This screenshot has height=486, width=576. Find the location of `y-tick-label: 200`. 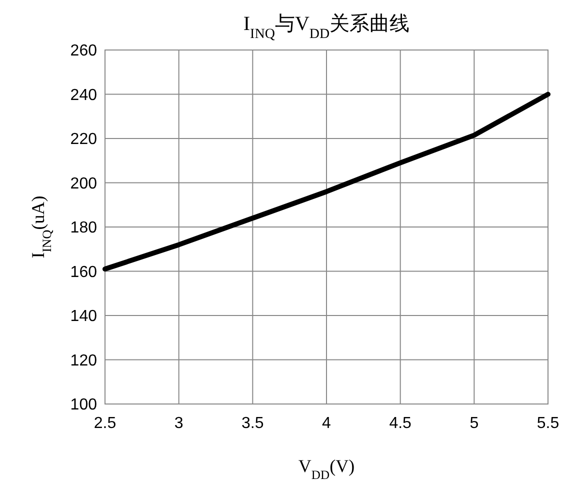

y-tick-label: 200 is located at coordinates (84, 183).